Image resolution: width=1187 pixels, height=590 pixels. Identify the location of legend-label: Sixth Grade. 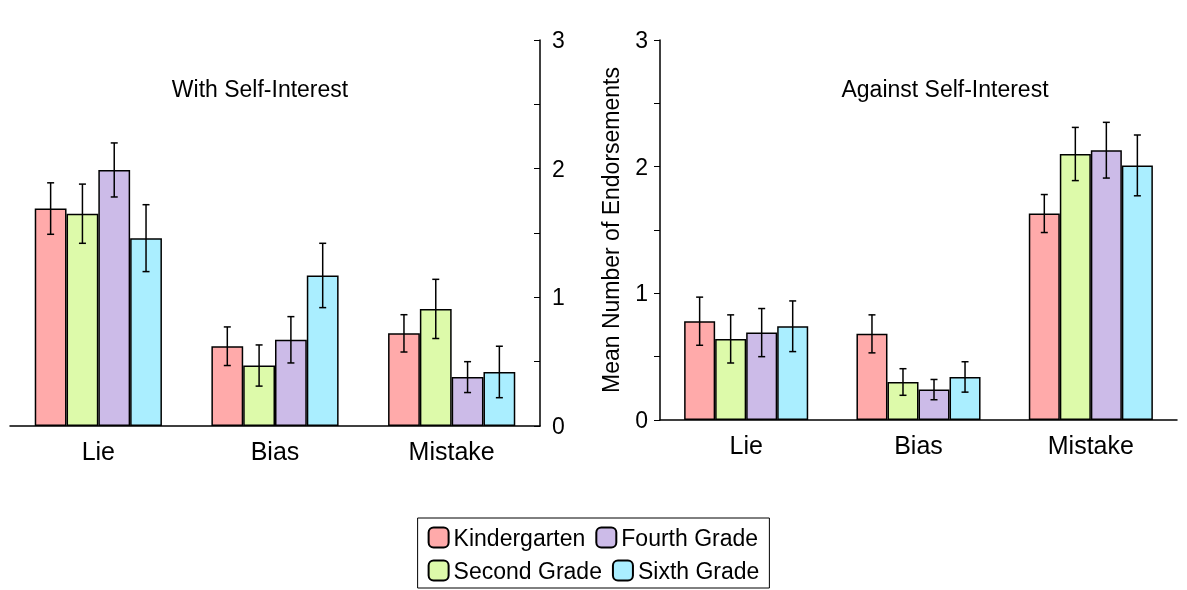
(698, 570).